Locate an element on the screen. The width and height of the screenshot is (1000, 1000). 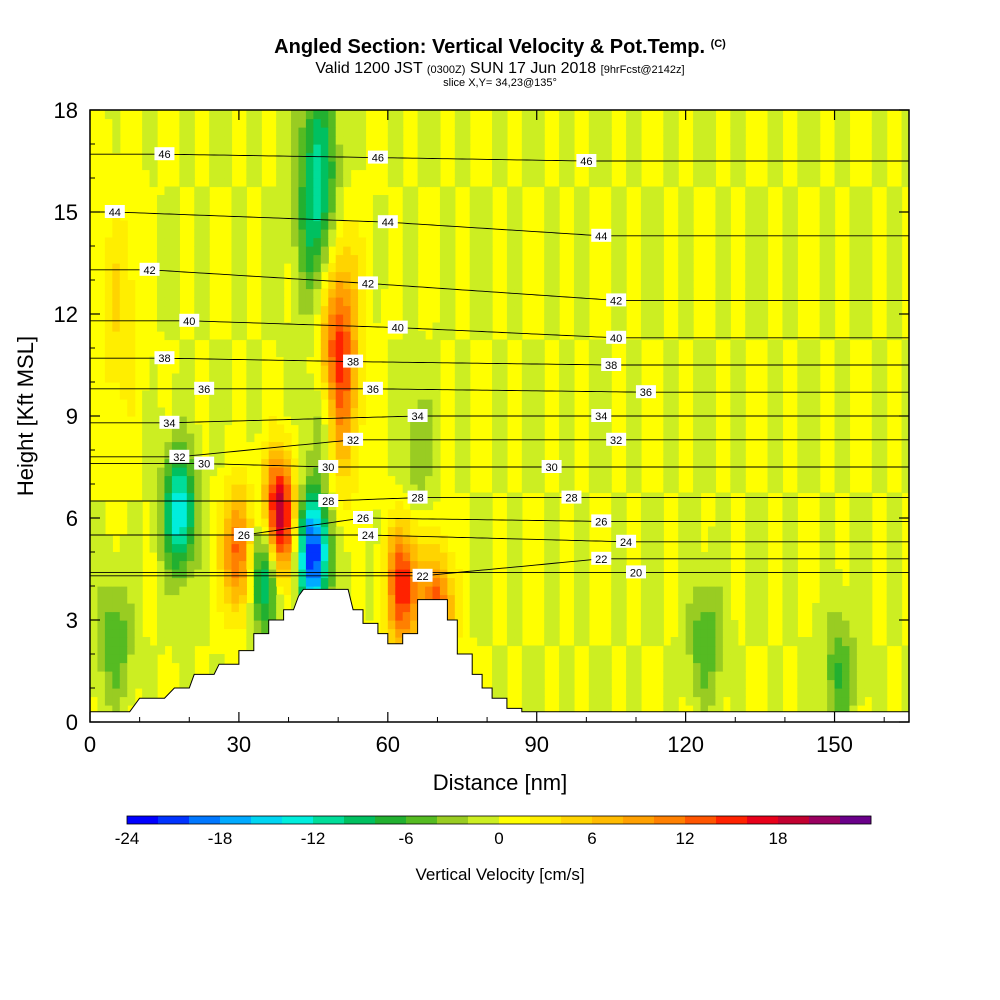
theta-label: 30 is located at coordinates (204, 465).